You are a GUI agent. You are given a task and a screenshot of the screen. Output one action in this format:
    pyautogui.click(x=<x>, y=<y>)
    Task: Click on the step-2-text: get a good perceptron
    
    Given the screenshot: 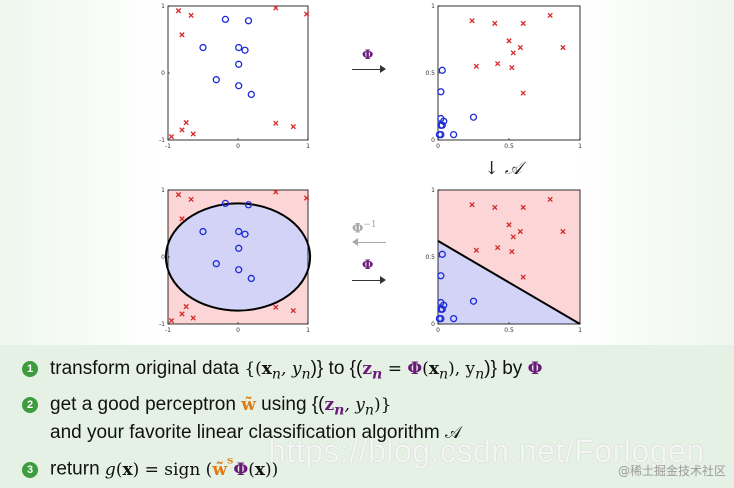 What is the action you would take?
    pyautogui.click(x=146, y=404)
    